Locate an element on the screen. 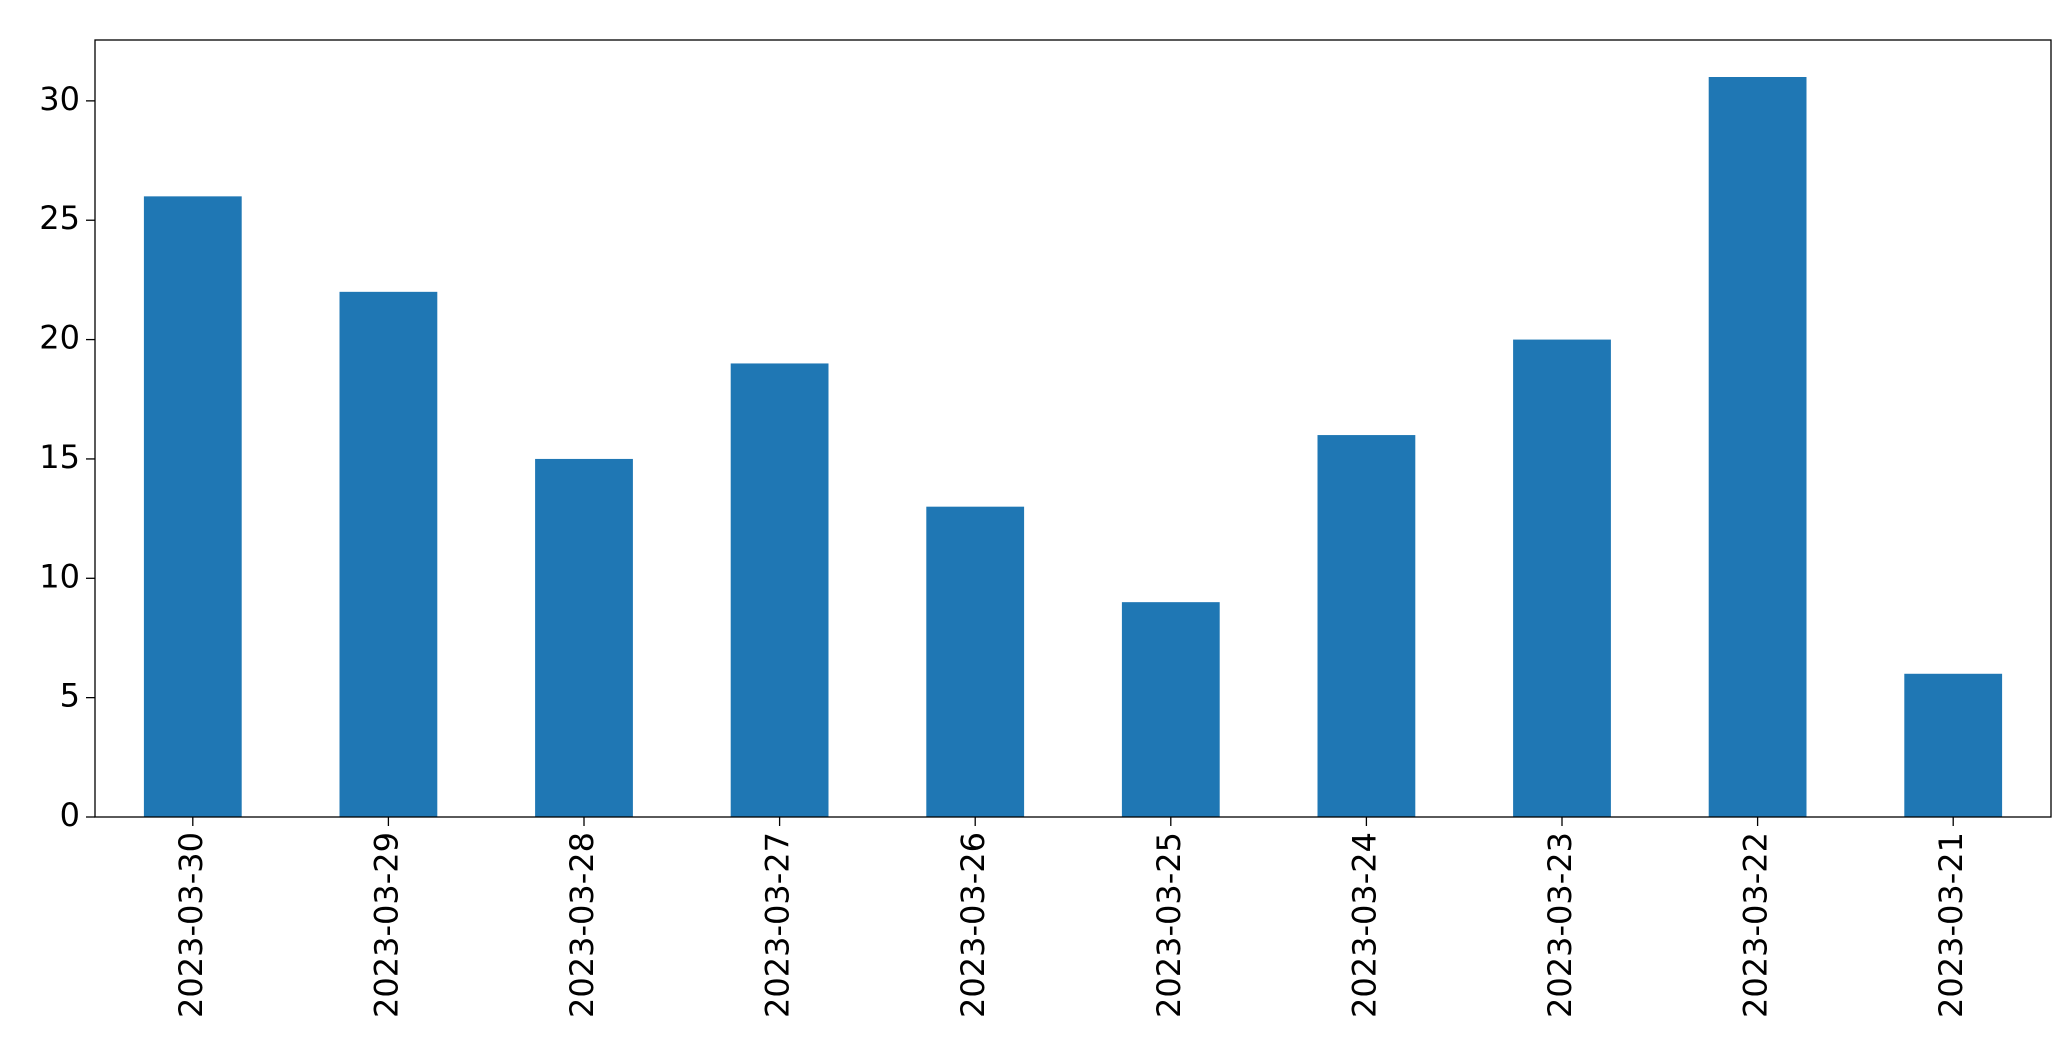 The width and height of the screenshot is (2071, 1061). x-tick-label: 2023-03-23 is located at coordinates (1560, 925).